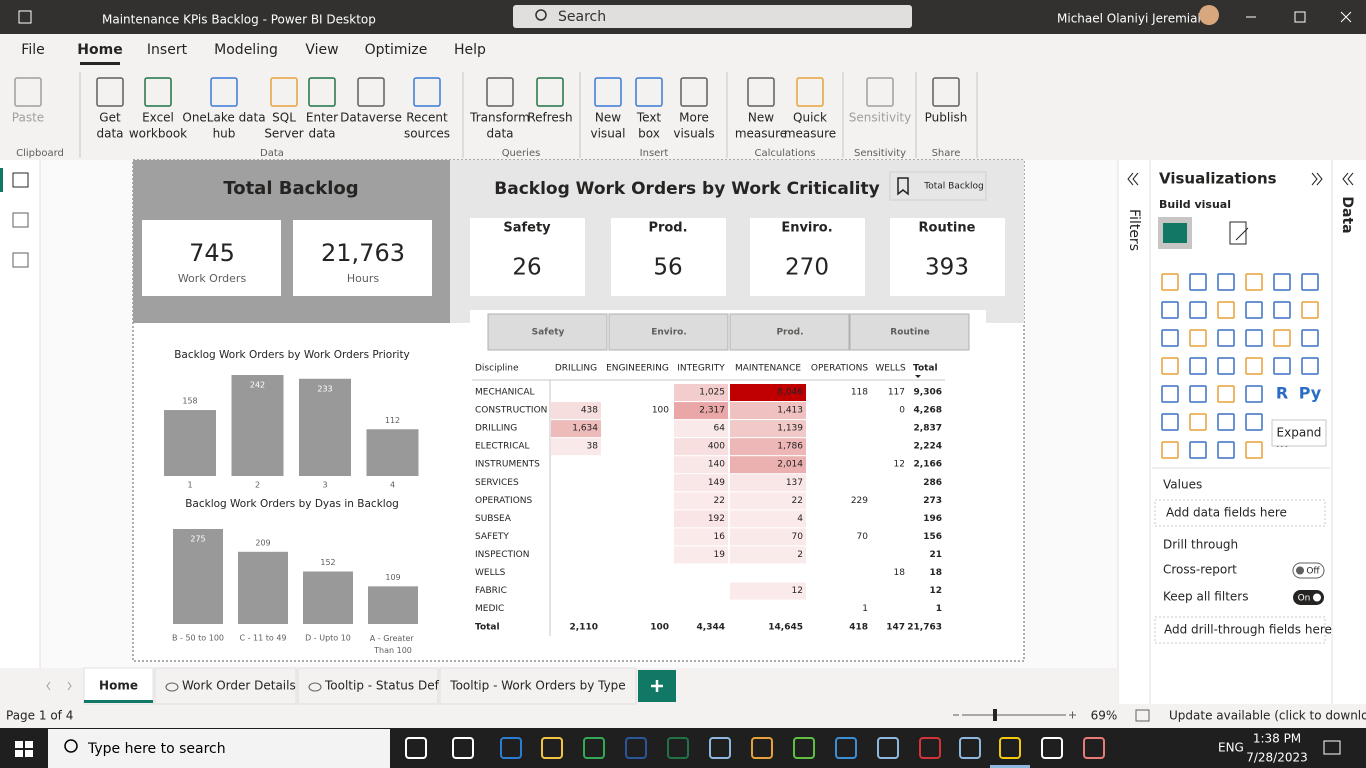 The height and width of the screenshot is (768, 1366). I want to click on ribbon-label: Recent, so click(427, 118).